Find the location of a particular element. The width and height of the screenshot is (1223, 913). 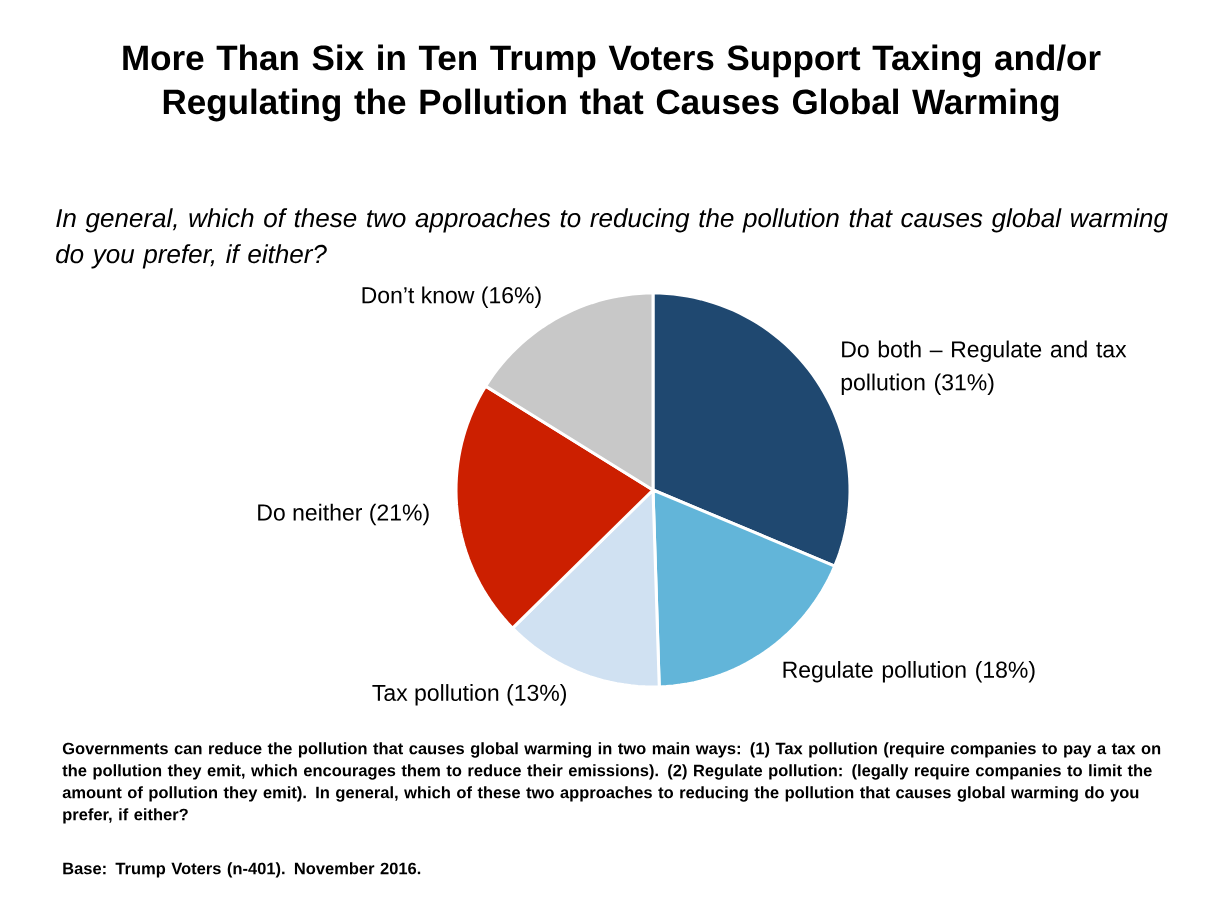

text: Governments can reduce the pollution that causes global warming in two main ways: (1) Tax pollution (require companies to pay a tax on the pollution they emit, which encourages them to reduce their emissions). (2) Regulate pollution: (legally require companies to limit the amount of pollution they emit). In general, which of these two approaches to reducing the pollution that causes global warming do you prefer, if either? is located at coordinates (611, 783).